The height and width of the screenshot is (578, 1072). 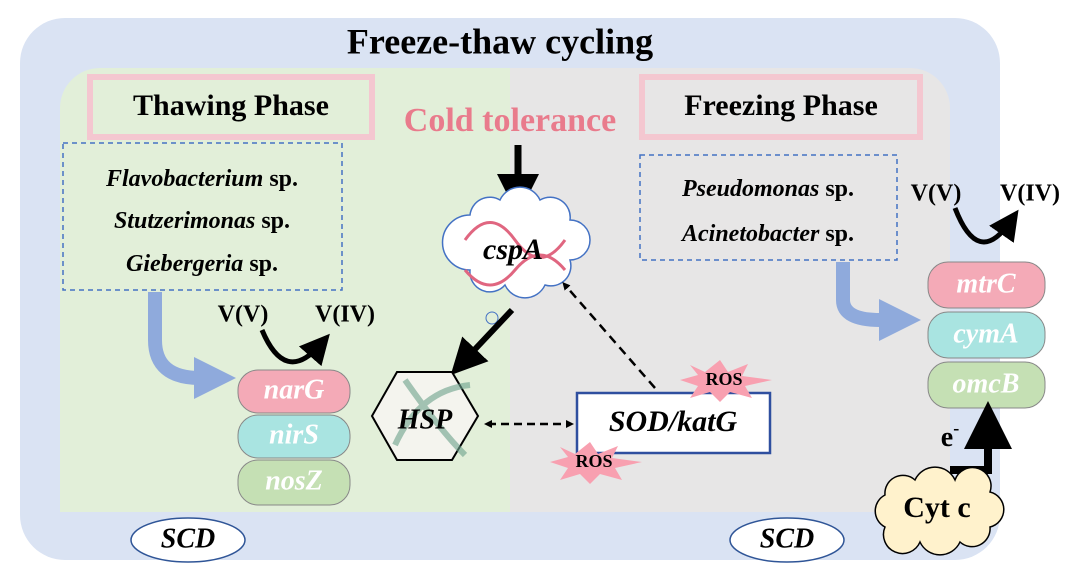 I want to click on species: Stutzerimonas sp., so click(x=202, y=221).